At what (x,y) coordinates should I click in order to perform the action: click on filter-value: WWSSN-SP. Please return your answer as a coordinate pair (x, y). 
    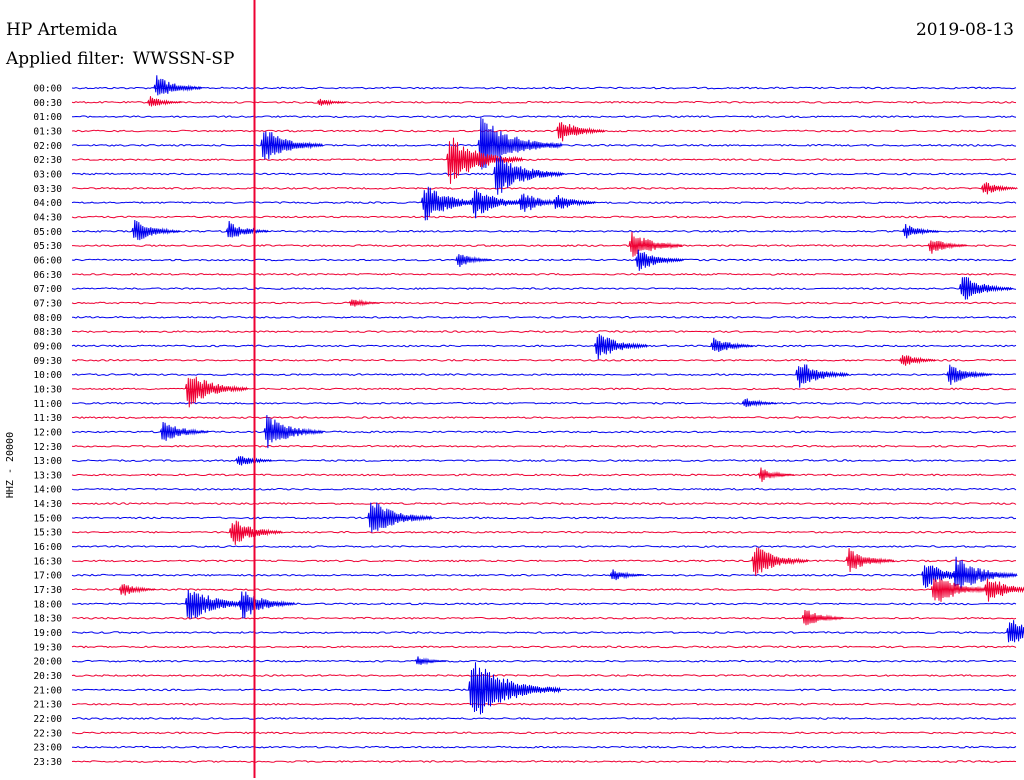
    Looking at the image, I should click on (183, 59).